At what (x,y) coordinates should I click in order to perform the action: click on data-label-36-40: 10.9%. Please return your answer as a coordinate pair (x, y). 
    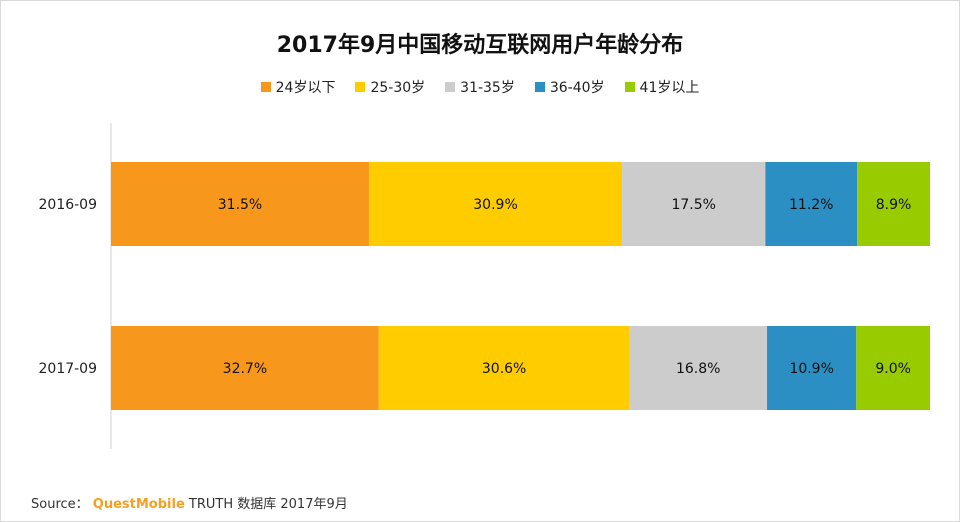
    Looking at the image, I should click on (811, 369).